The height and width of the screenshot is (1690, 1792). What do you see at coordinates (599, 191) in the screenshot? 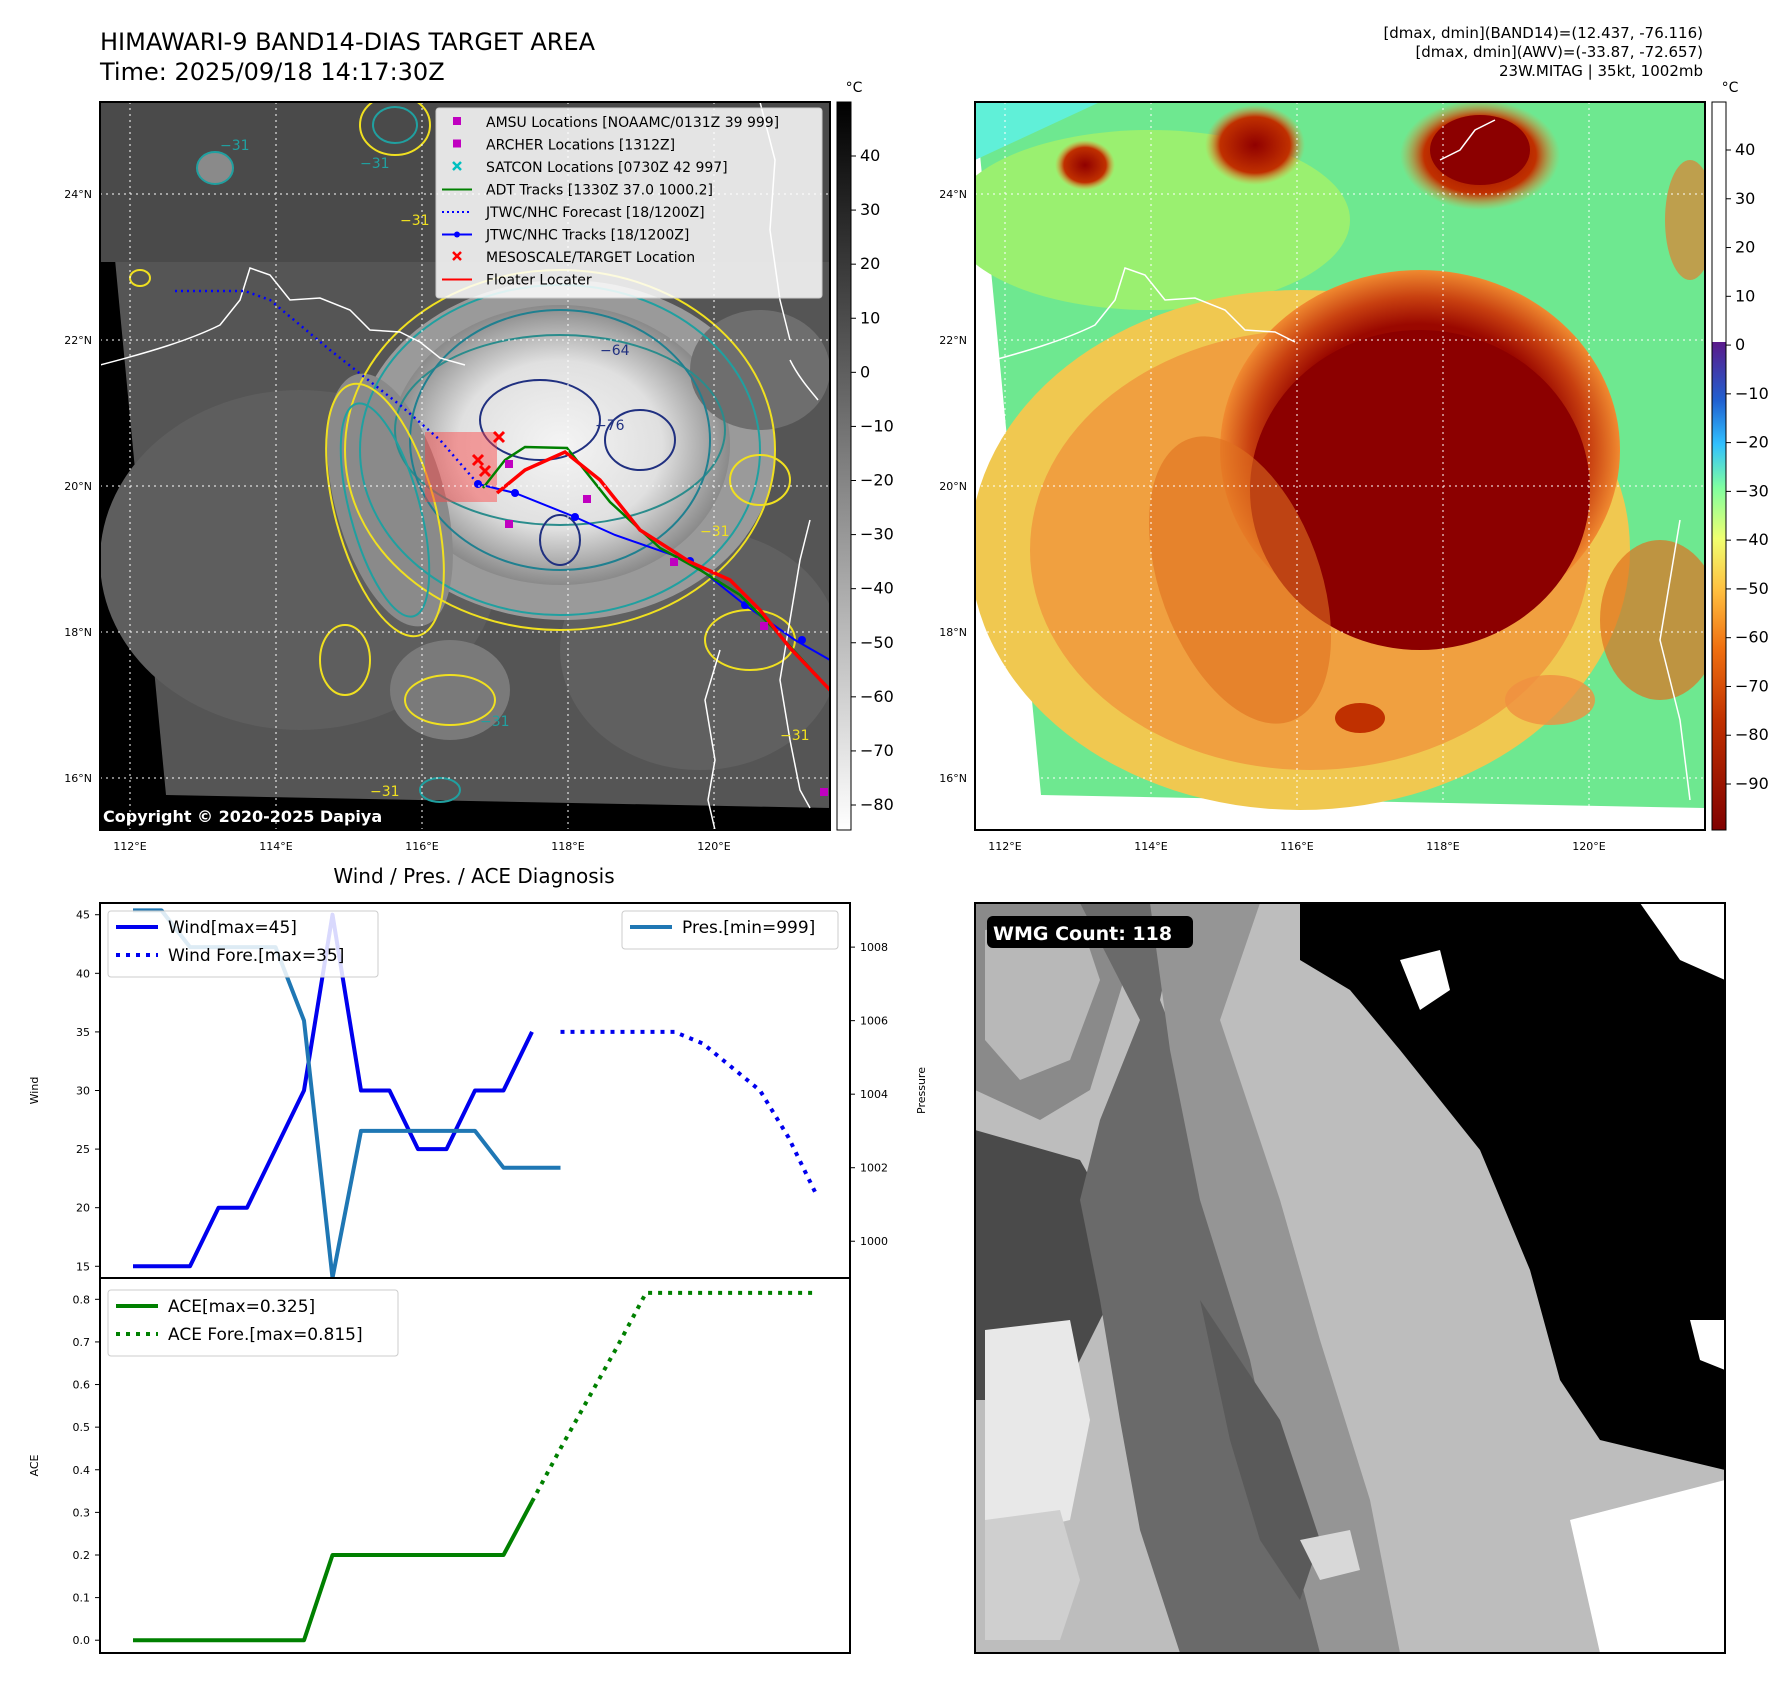
I see `legend-label: ADT Tracks [1330Z 37.0 1000.2]` at bounding box center [599, 191].